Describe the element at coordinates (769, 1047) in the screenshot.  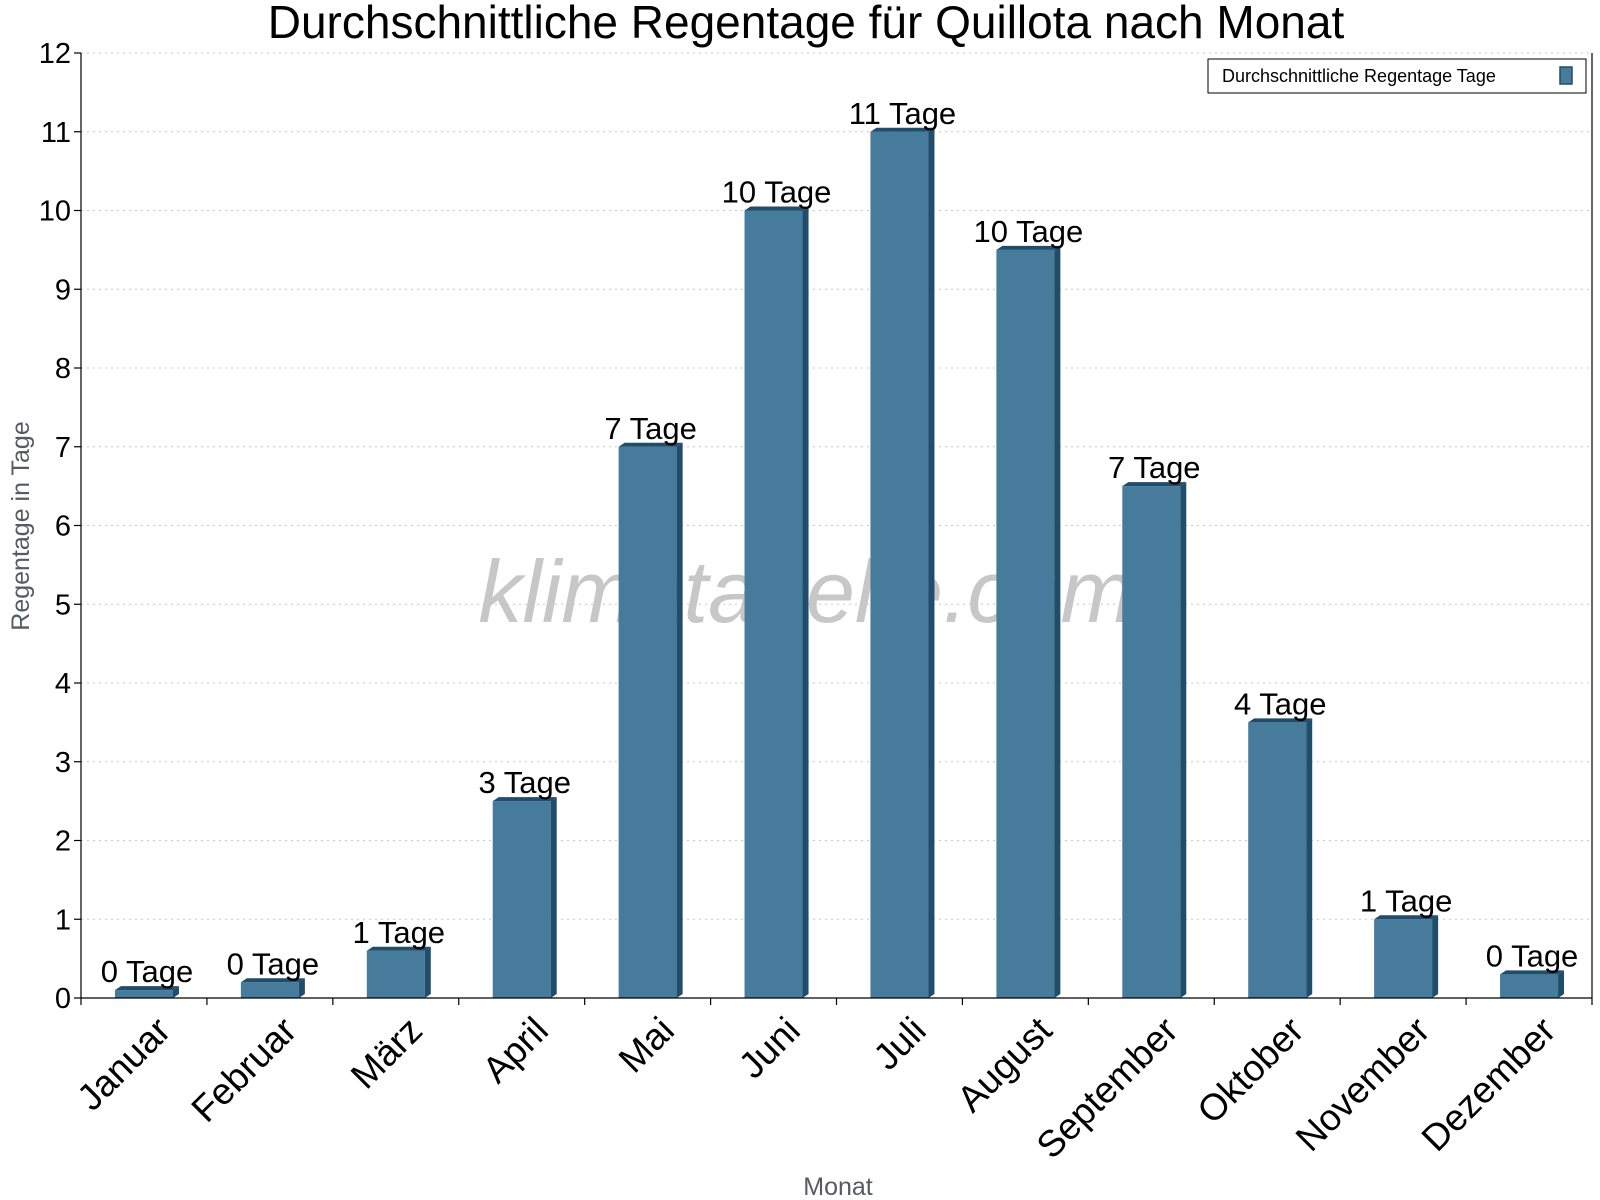
I see `x-tick-label: Juni` at that location.